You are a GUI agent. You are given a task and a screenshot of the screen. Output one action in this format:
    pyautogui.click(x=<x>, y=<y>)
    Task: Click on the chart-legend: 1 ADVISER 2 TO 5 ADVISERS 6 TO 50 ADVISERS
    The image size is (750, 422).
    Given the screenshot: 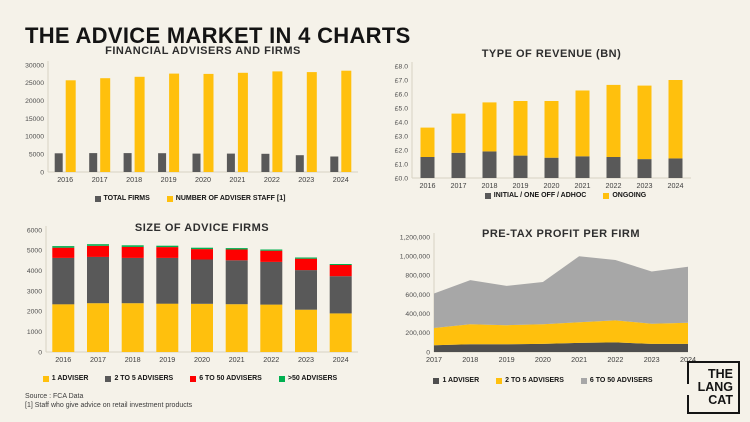 What is the action you would take?
    pyautogui.click(x=543, y=380)
    